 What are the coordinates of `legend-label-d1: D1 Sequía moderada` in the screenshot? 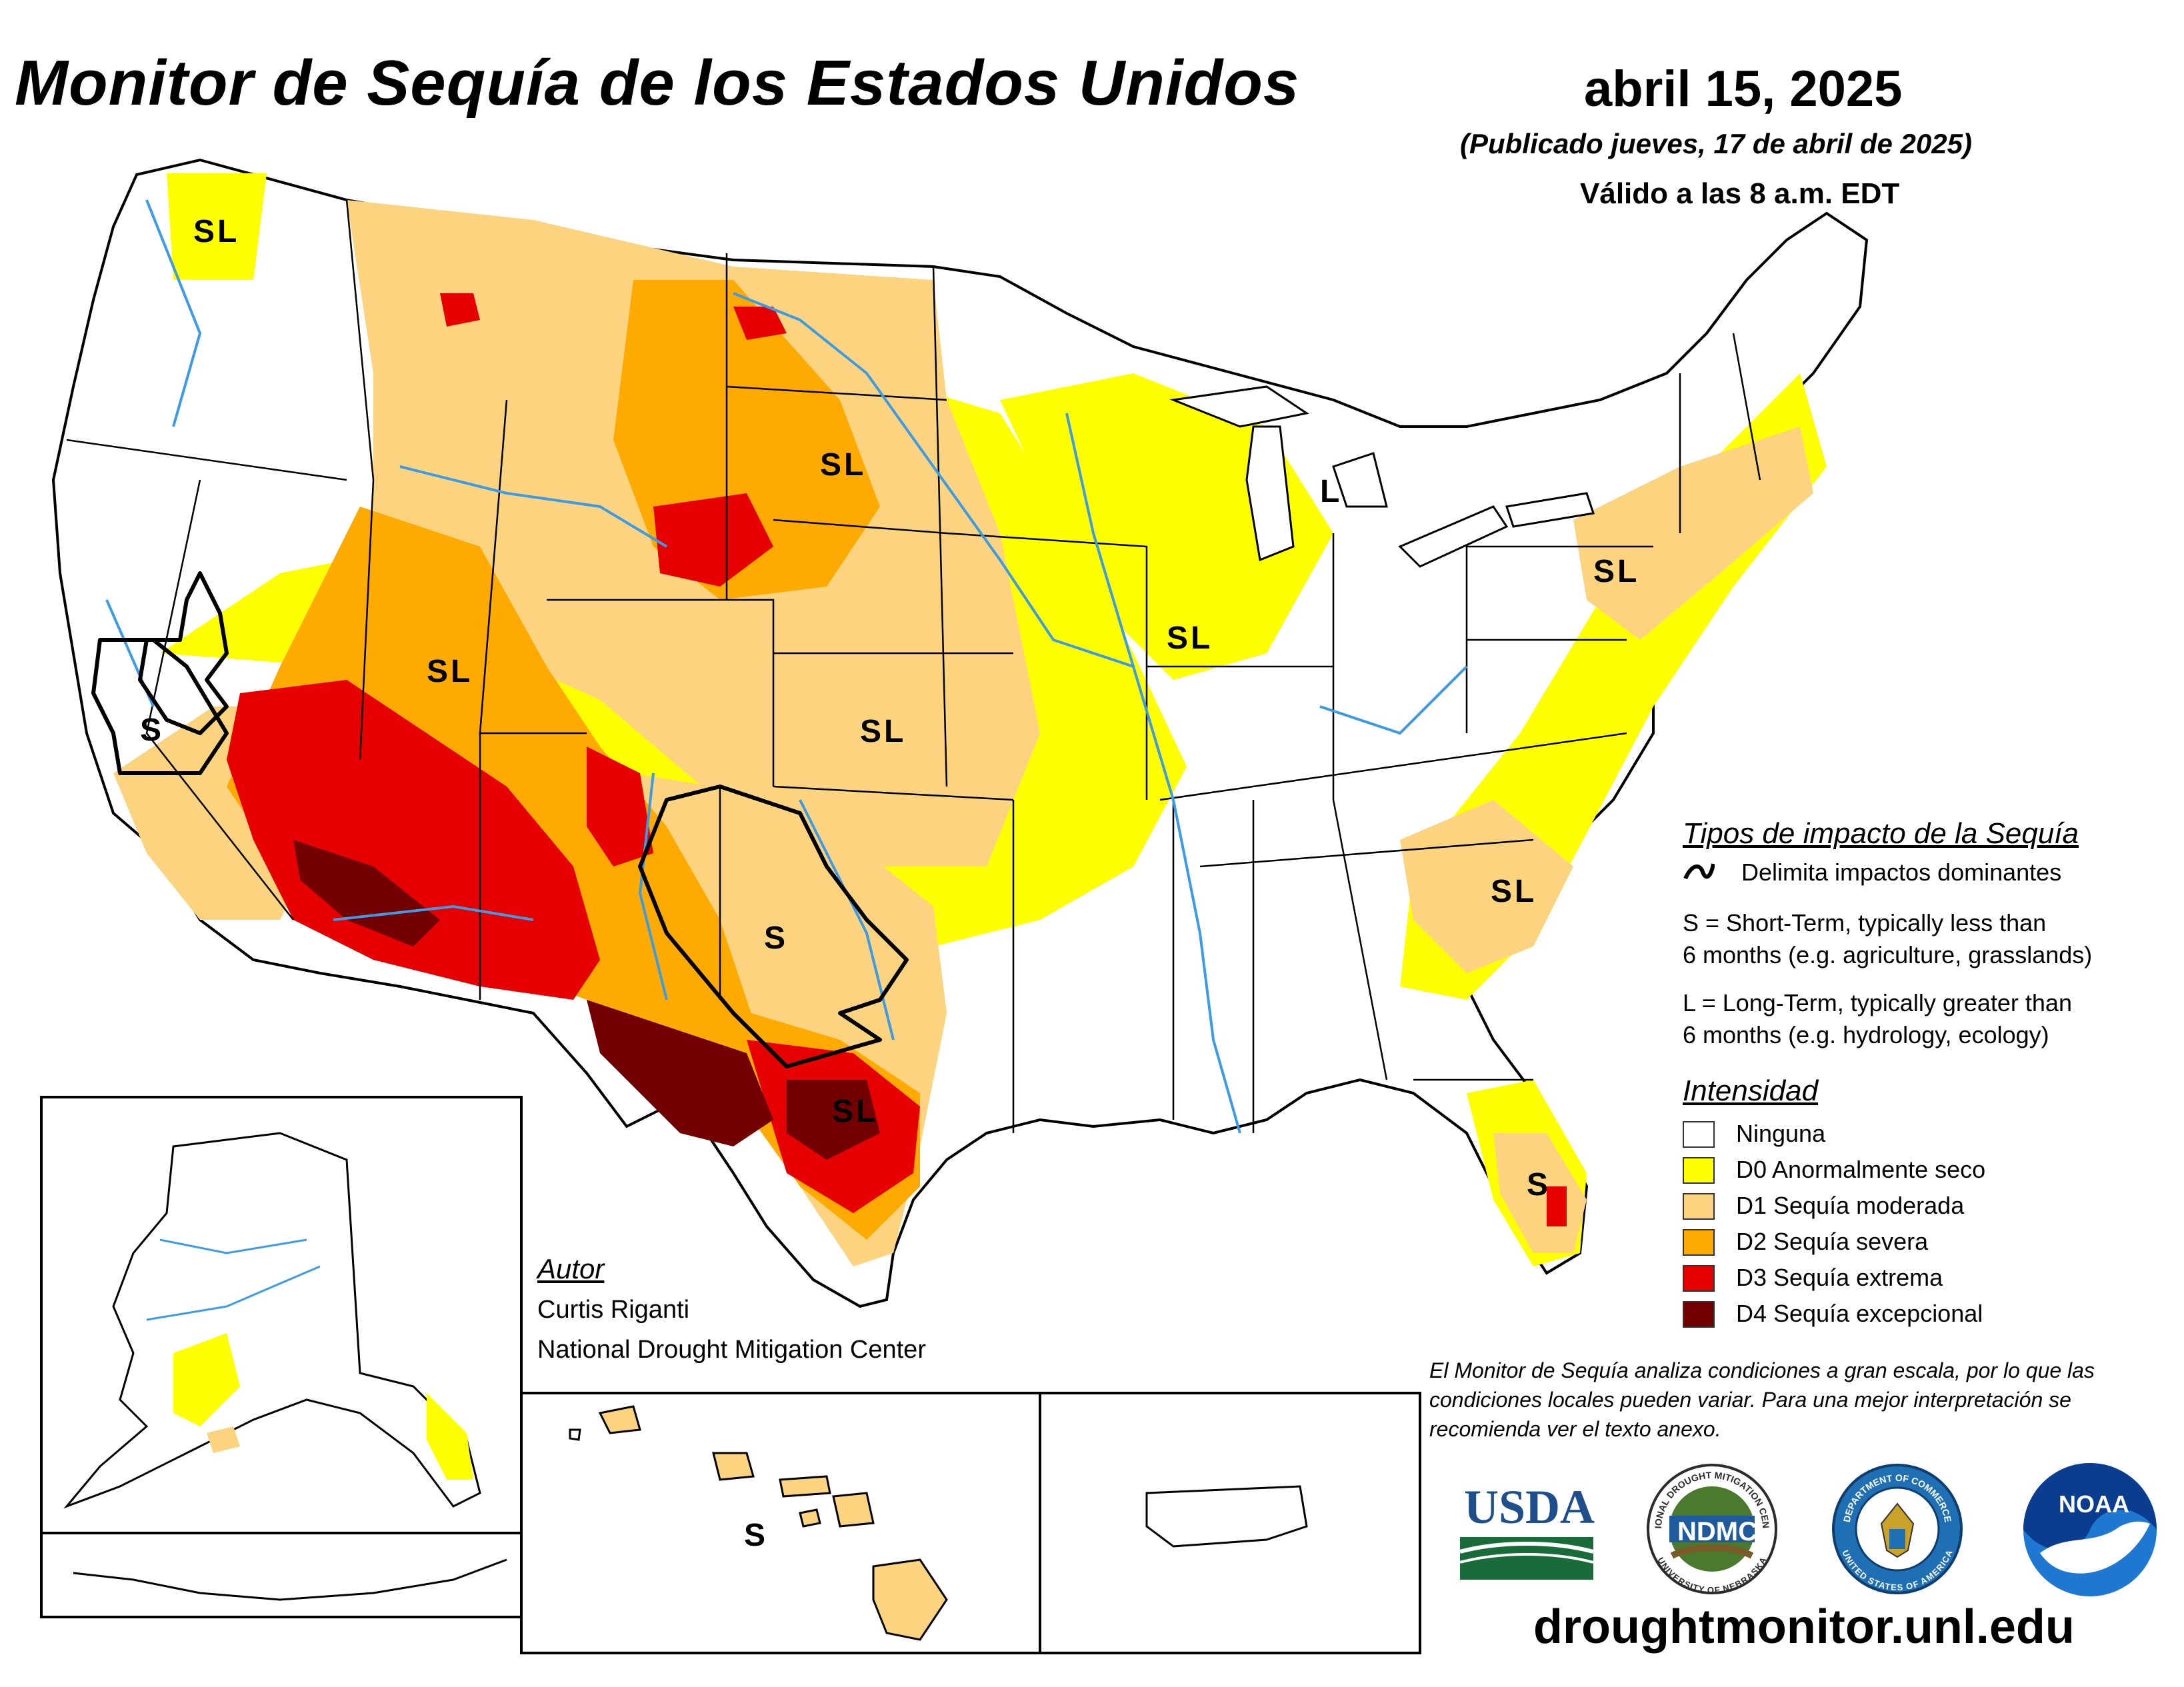 It's located at (1850, 1205).